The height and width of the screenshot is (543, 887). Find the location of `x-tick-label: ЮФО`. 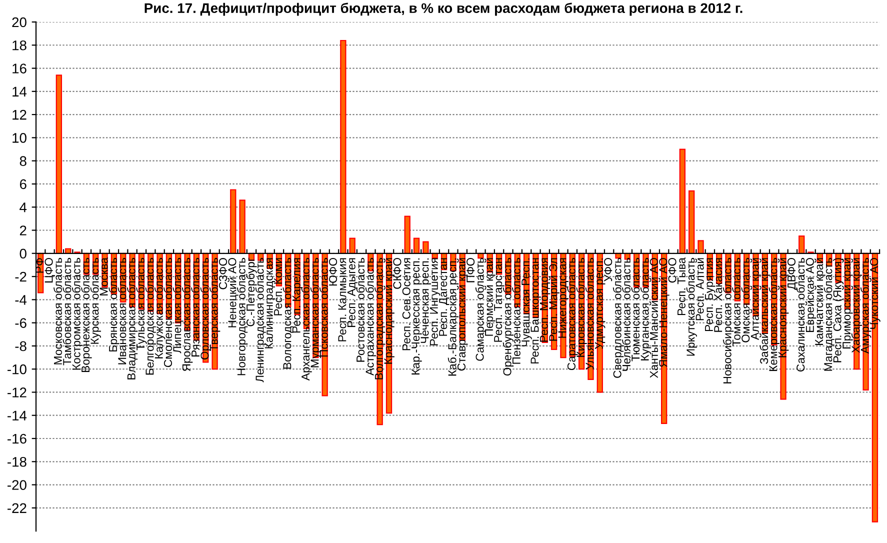

x-tick-label: ЮФО is located at coordinates (333, 272).